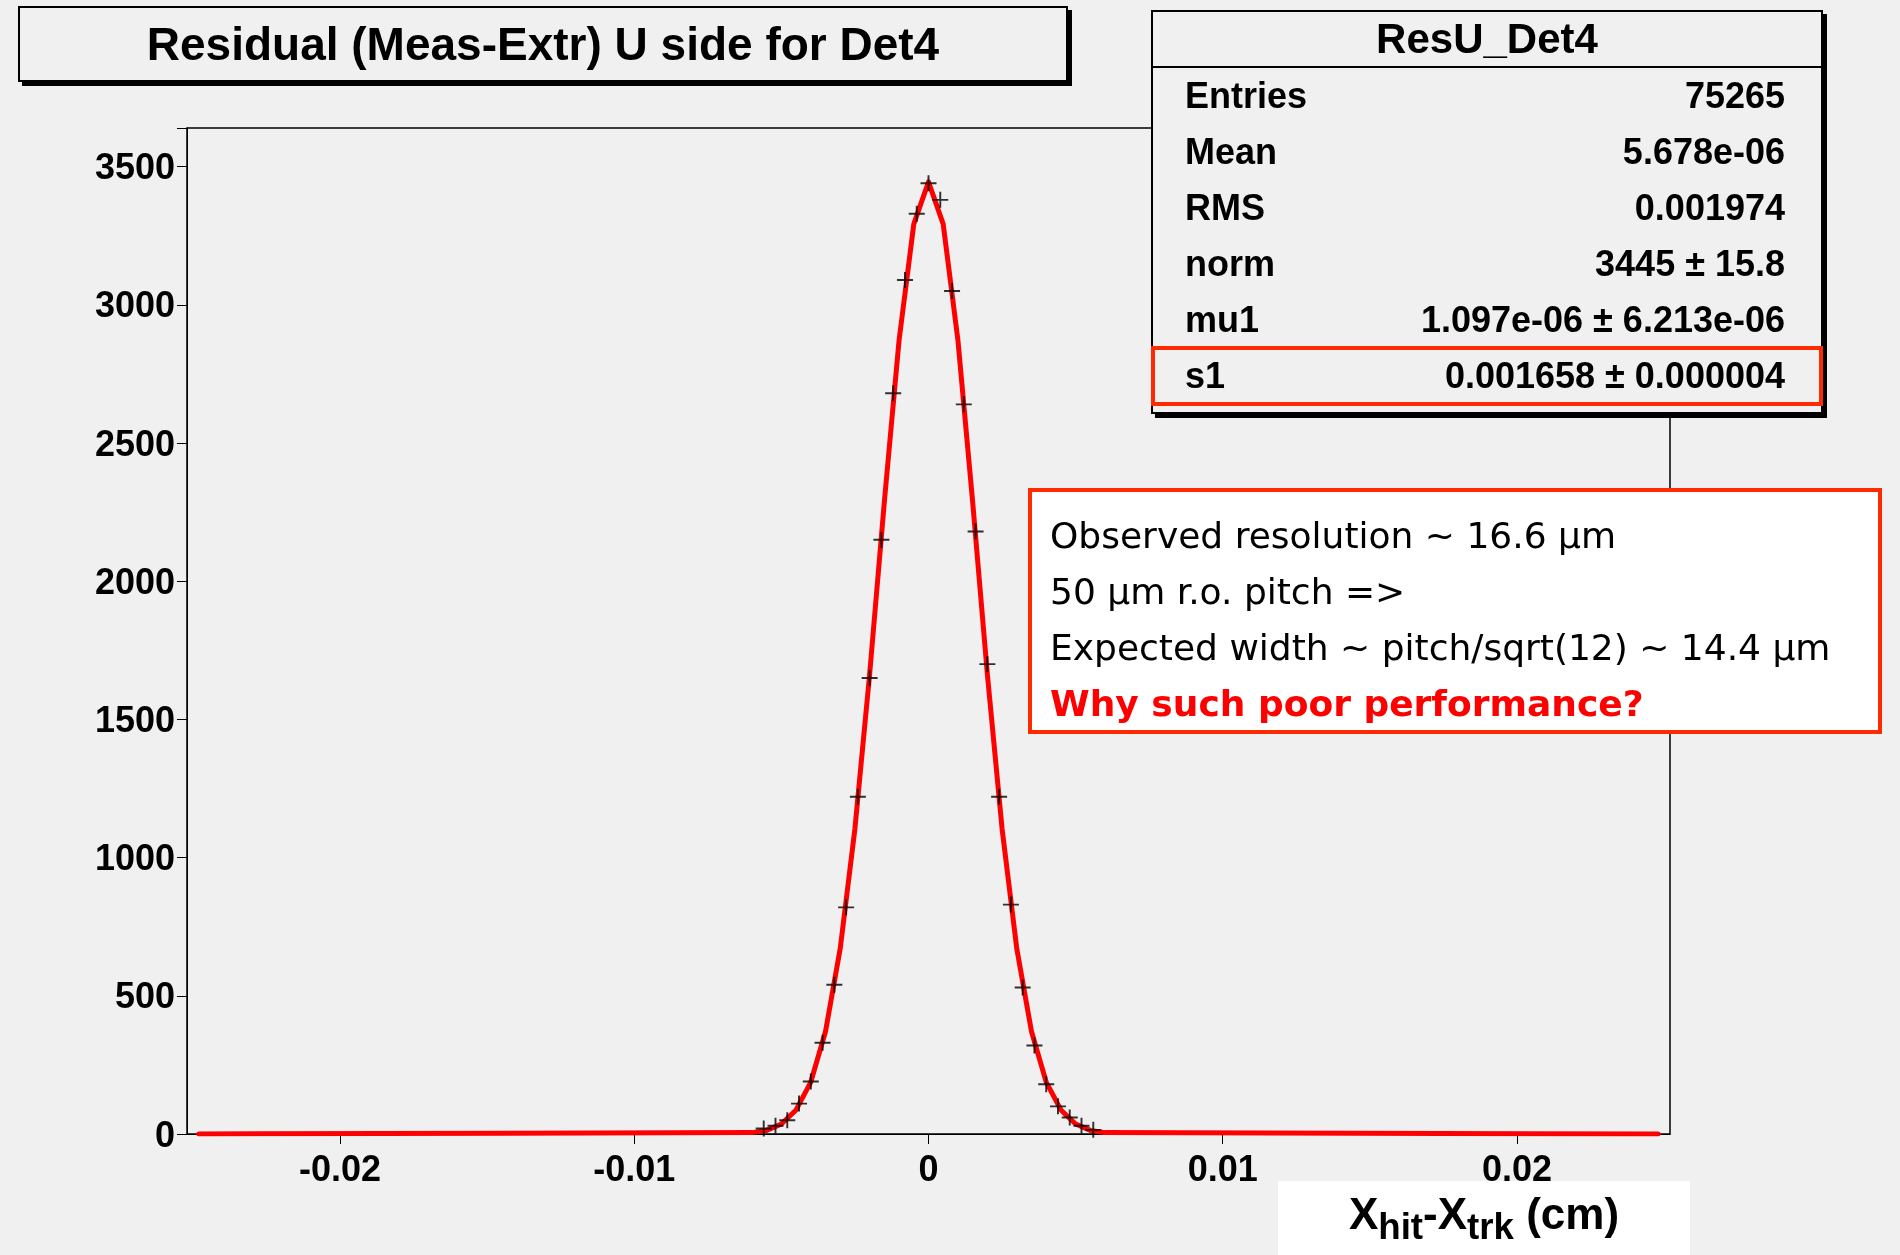 This screenshot has width=1900, height=1255. What do you see at coordinates (134, 858) in the screenshot?
I see `y-tick-label: 1000` at bounding box center [134, 858].